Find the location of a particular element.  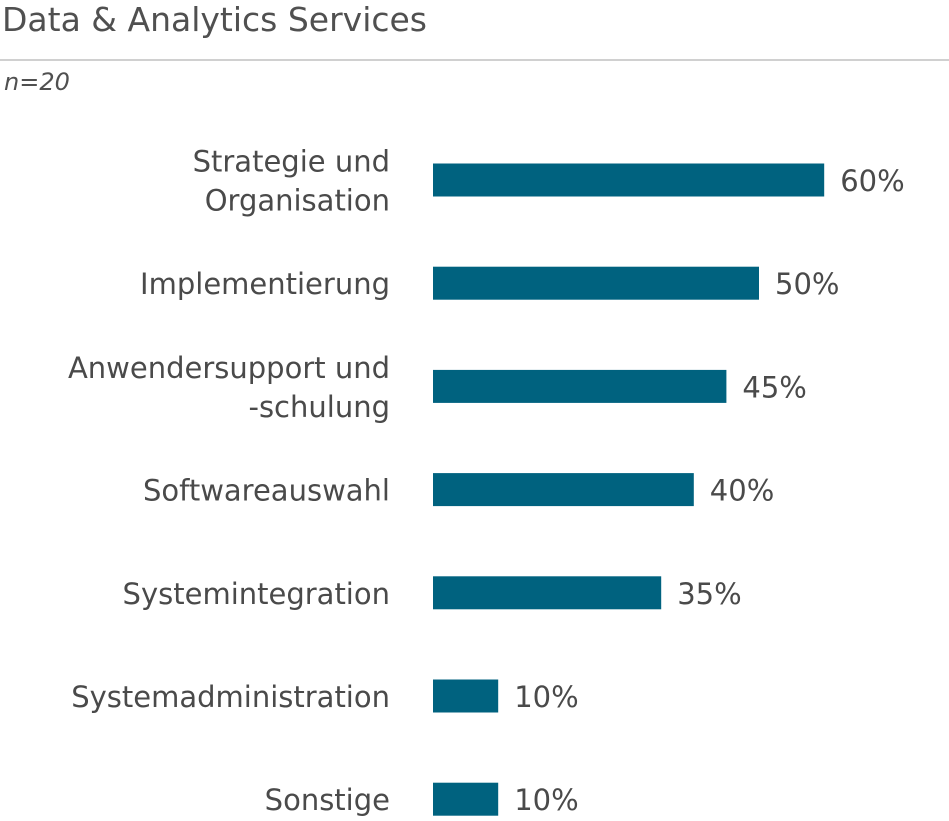

value-label-5: 10% is located at coordinates (546, 697).